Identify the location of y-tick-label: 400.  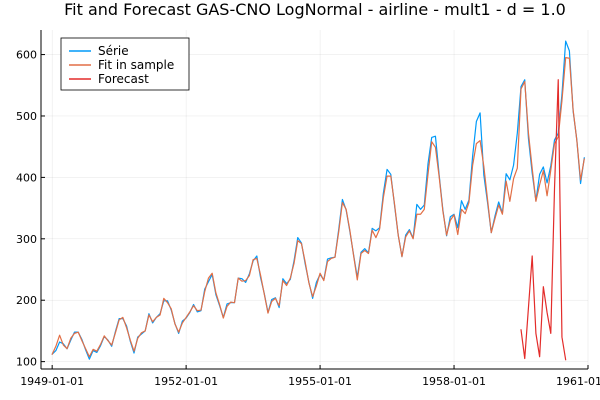
(26, 177).